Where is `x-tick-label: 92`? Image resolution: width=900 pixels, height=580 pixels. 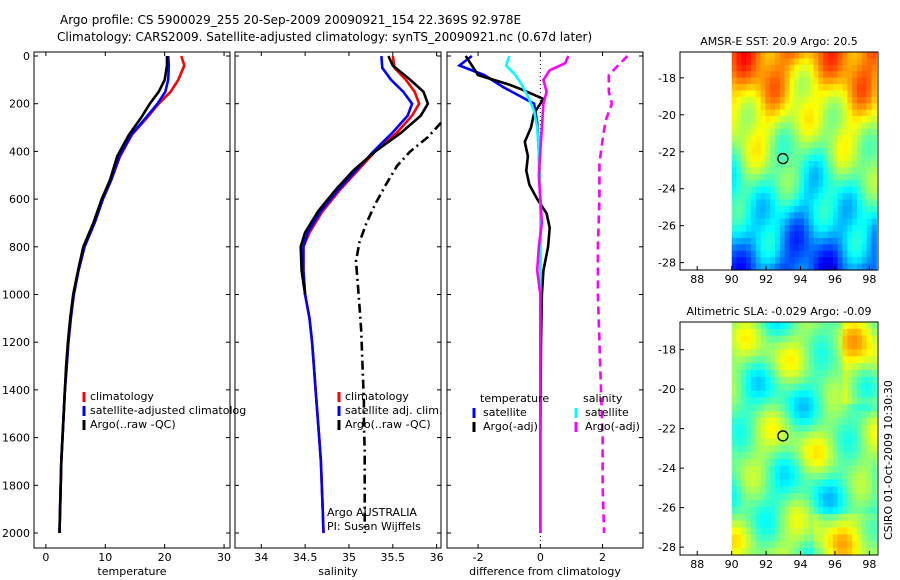
x-tick-label: 92 is located at coordinates (766, 564).